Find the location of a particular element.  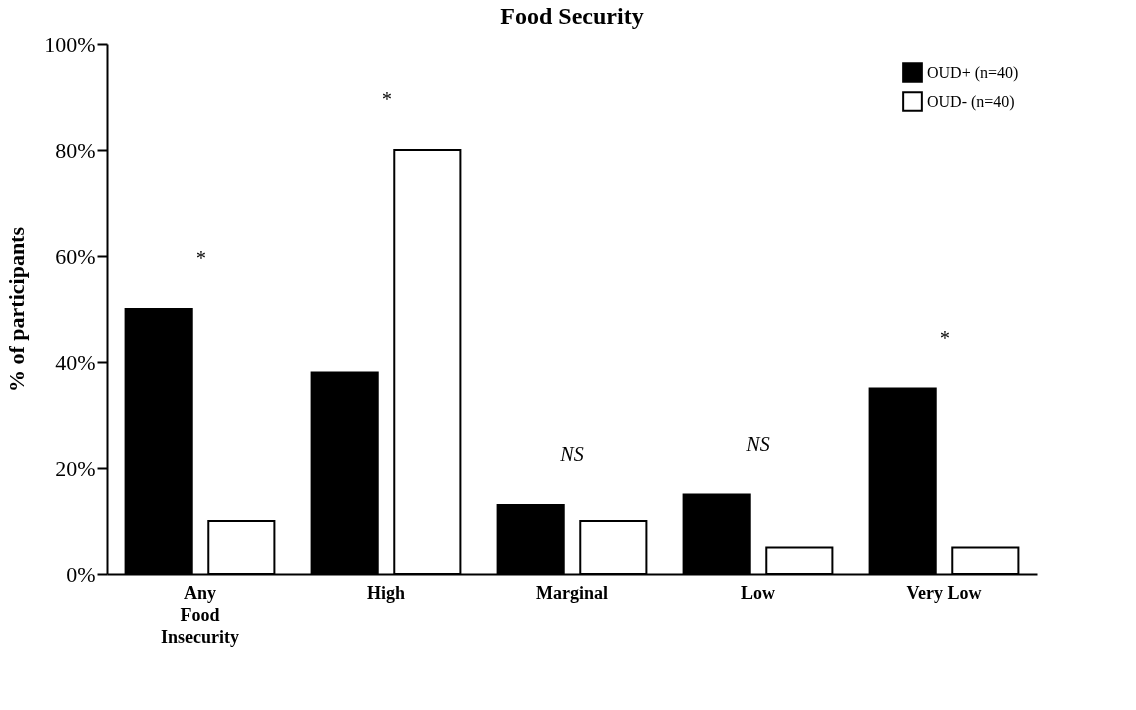

y-tick-label: 80% is located at coordinates (75, 150).